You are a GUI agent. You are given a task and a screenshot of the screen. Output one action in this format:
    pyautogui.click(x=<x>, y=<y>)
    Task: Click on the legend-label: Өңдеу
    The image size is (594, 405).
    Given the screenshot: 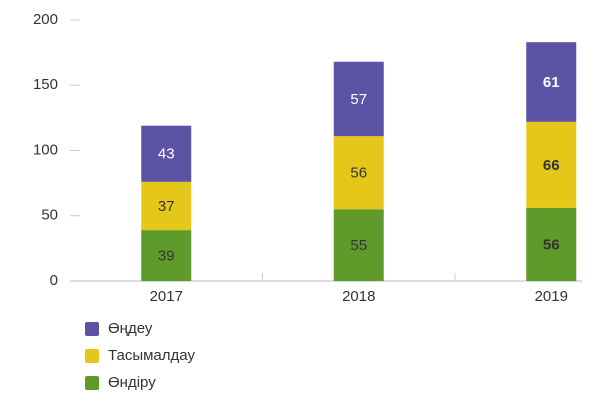 What is the action you would take?
    pyautogui.click(x=130, y=328)
    